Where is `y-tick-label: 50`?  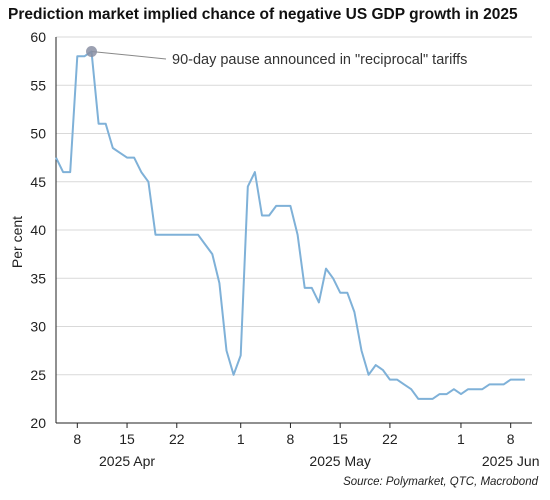 y-tick-label: 50 is located at coordinates (38, 134).